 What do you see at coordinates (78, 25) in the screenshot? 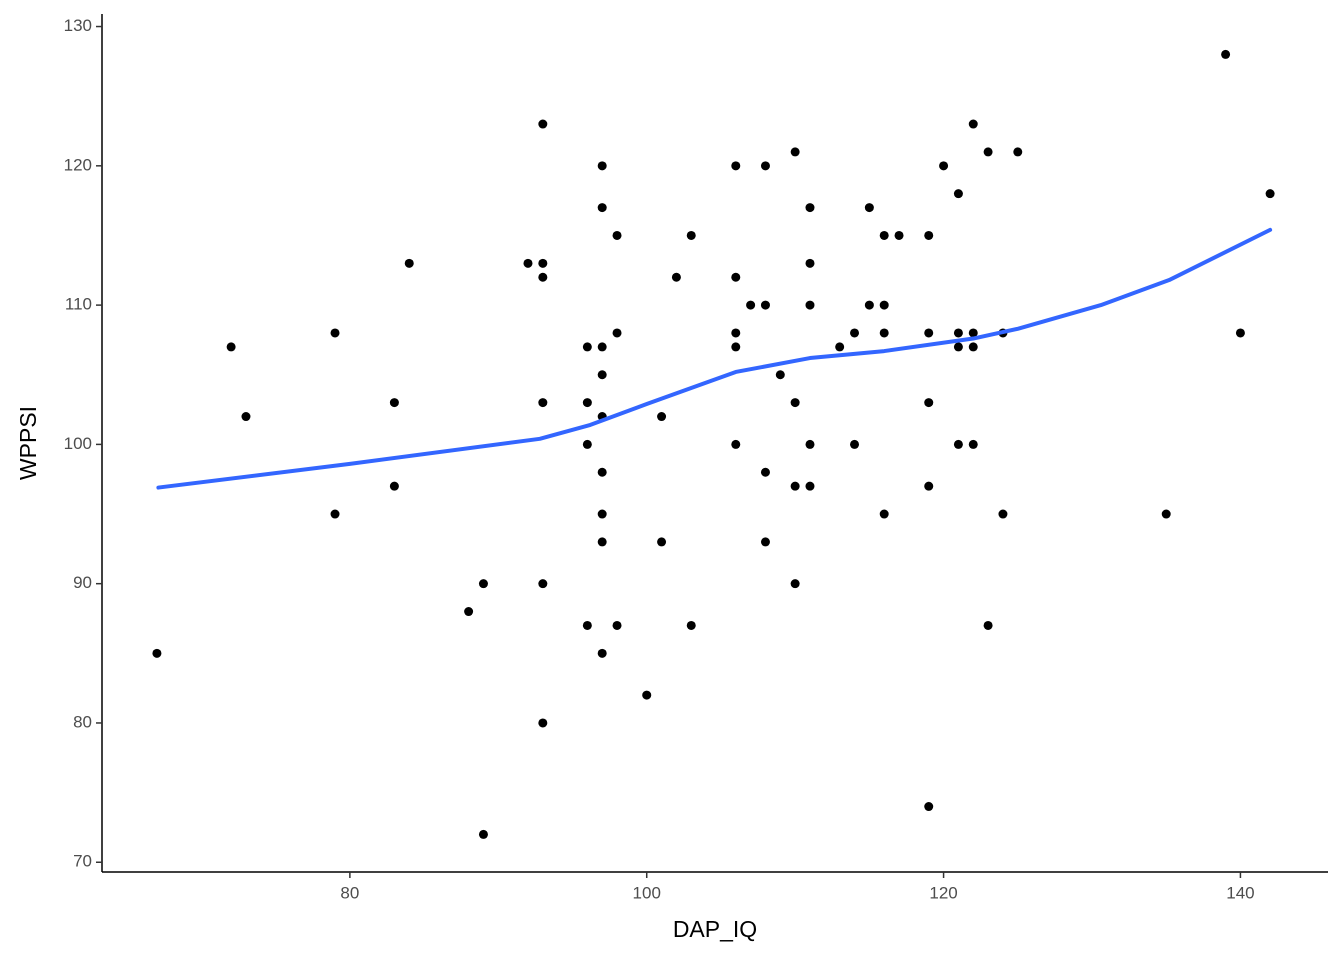
I see `y-tick-label: 130` at bounding box center [78, 25].